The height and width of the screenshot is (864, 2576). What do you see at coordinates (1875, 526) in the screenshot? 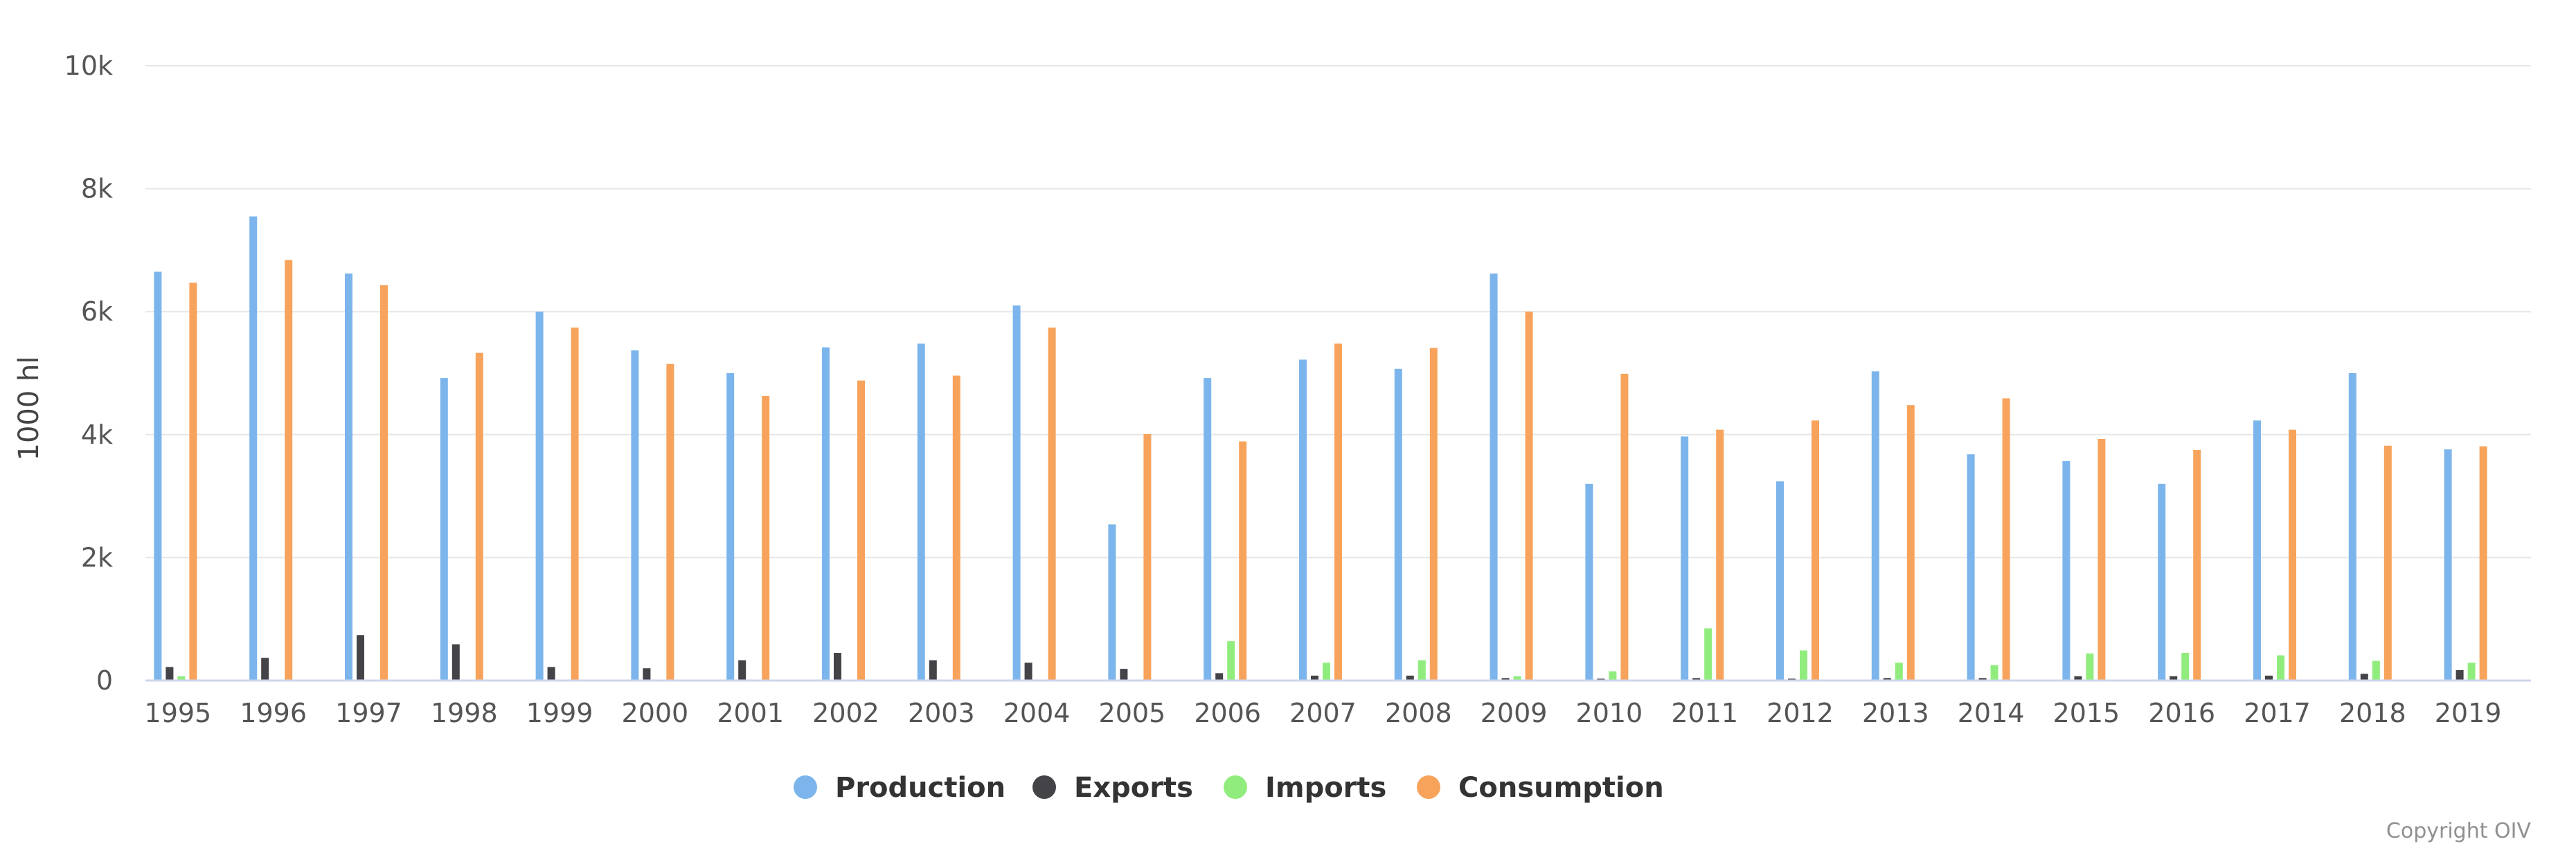
I see `bar-production-2013: Production 2013: 5030` at bounding box center [1875, 526].